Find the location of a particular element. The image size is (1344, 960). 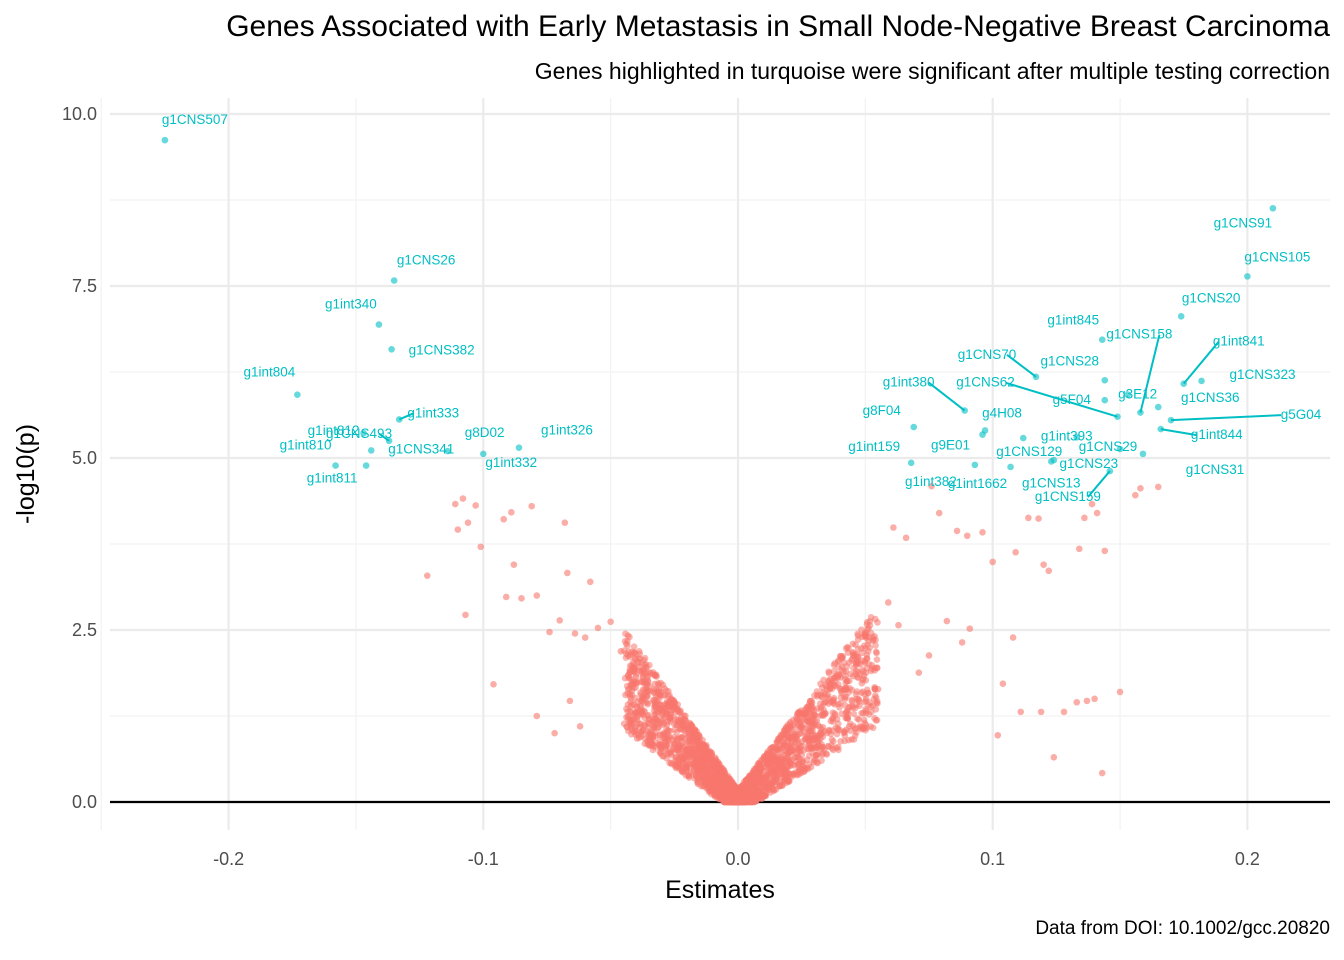

point-label: g9E01 is located at coordinates (950, 445).